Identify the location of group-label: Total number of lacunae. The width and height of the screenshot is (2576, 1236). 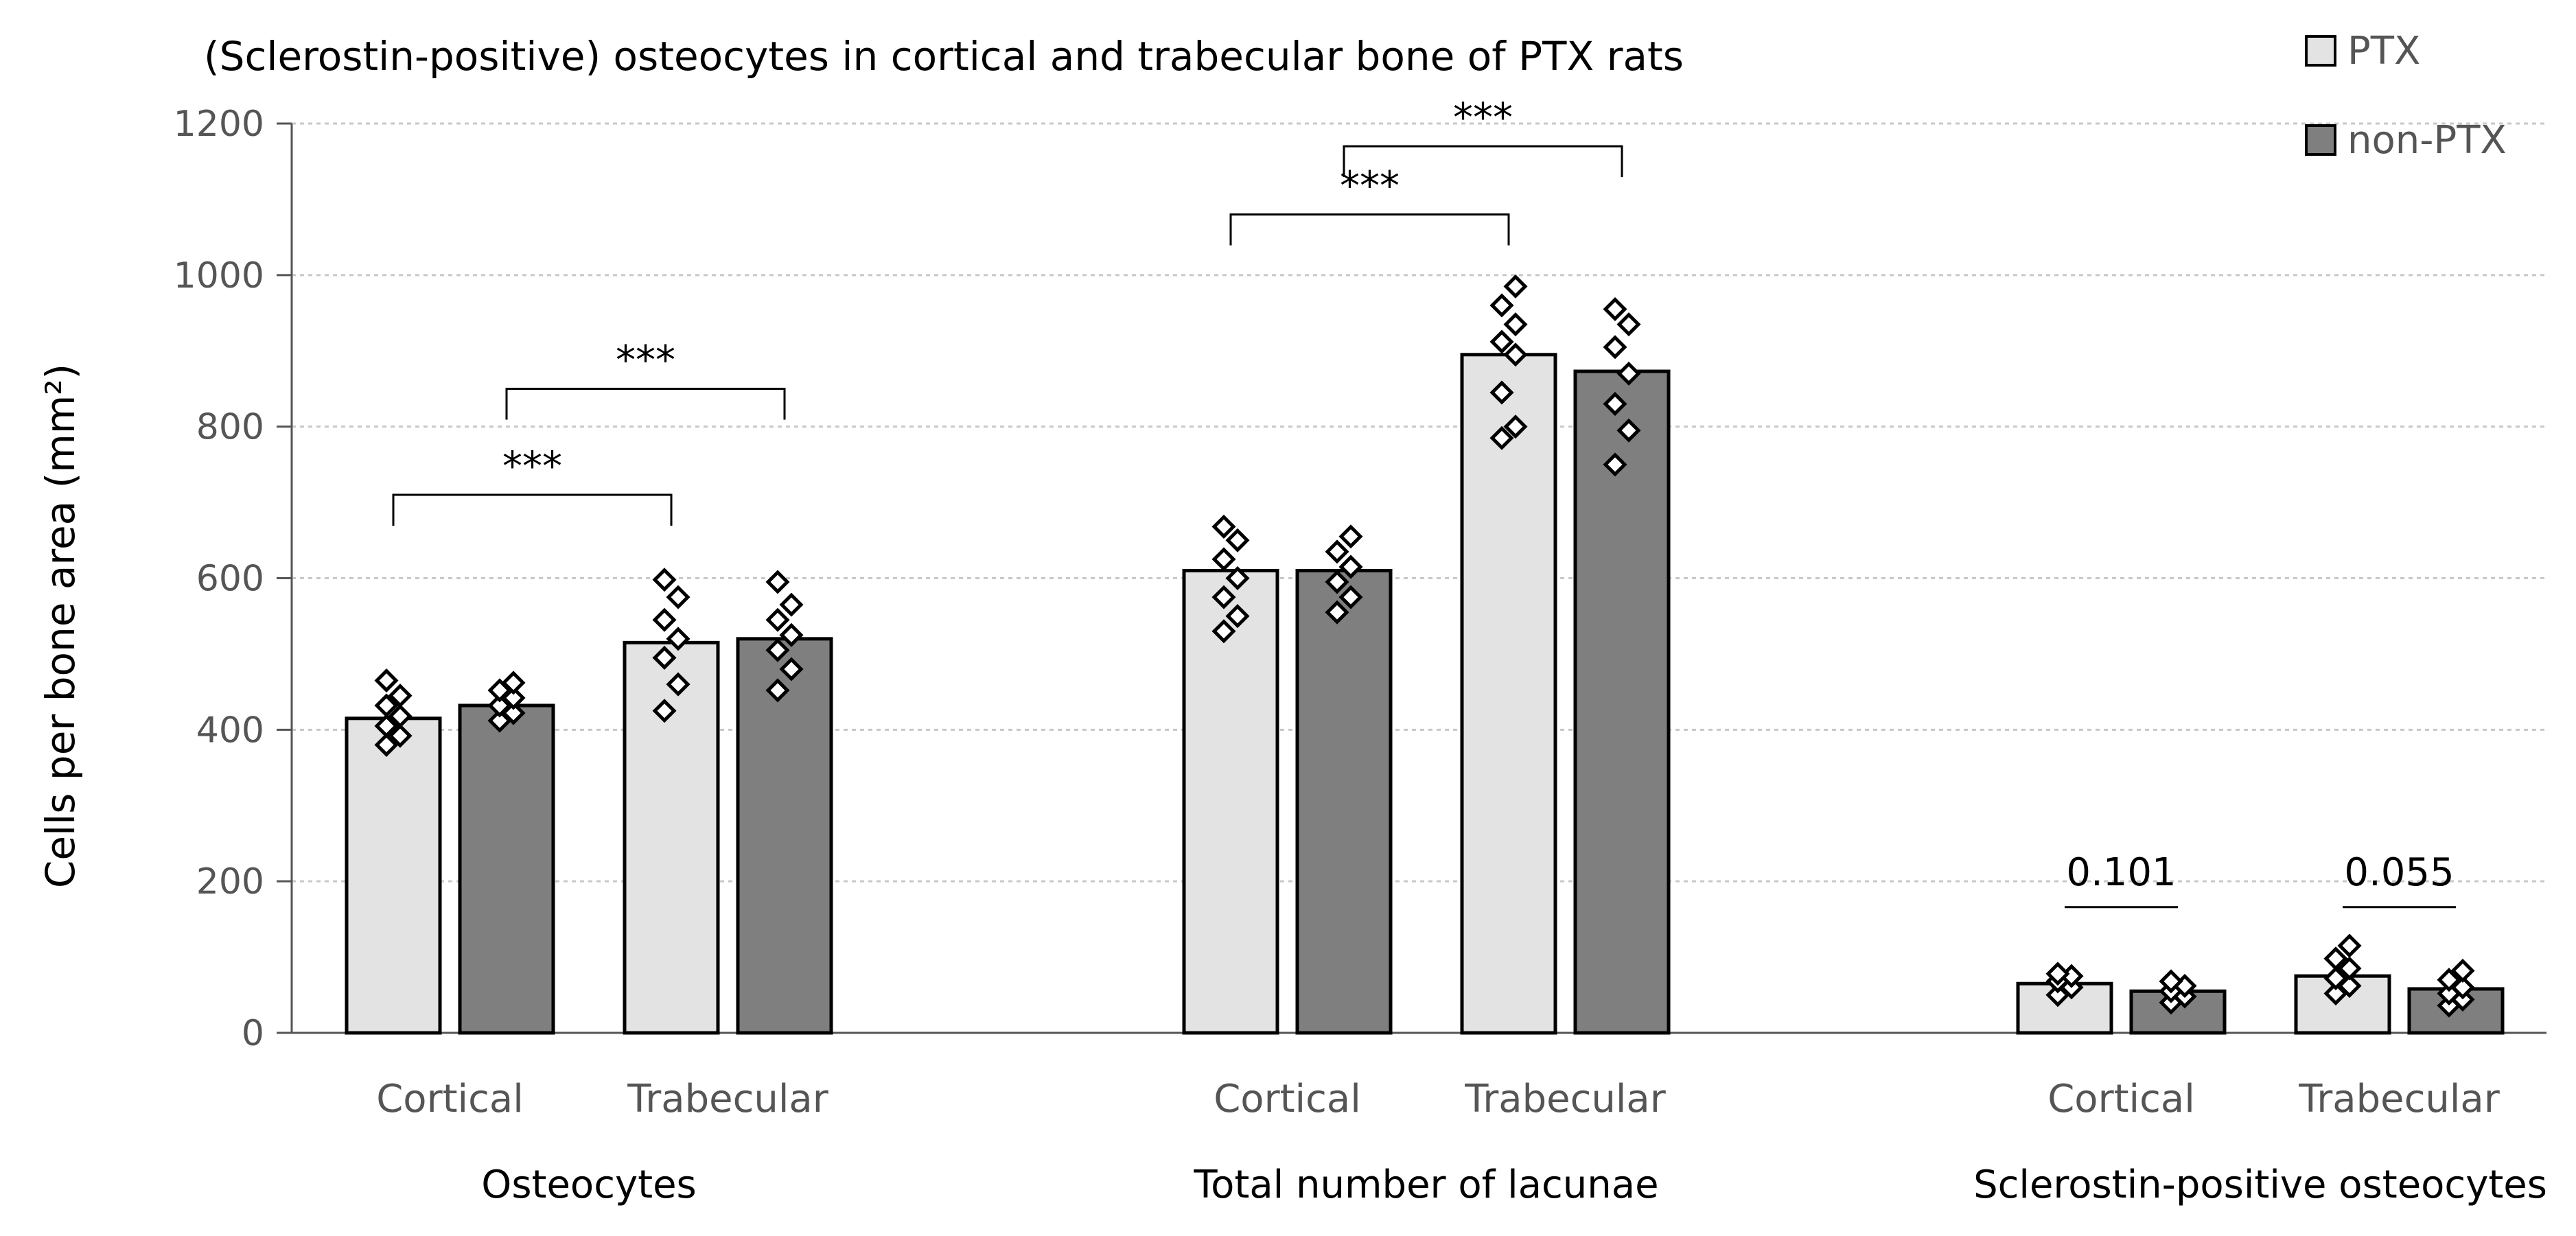
(1425, 1185).